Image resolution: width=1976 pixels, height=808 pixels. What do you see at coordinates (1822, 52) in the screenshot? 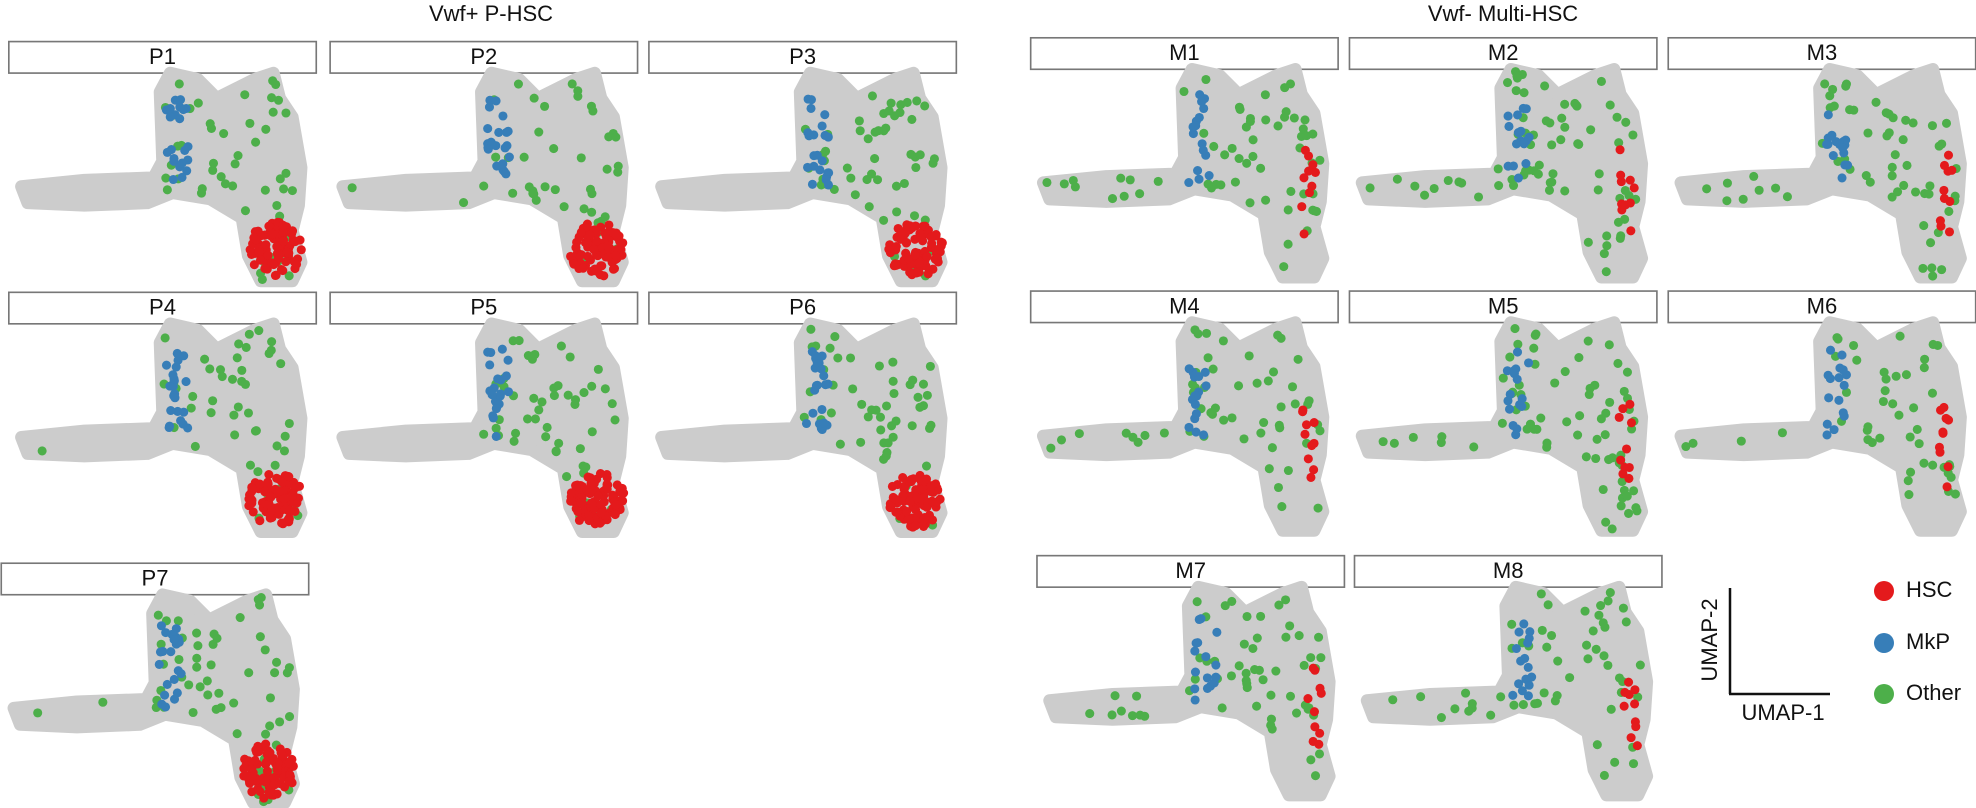
I see `panel-label: M3` at bounding box center [1822, 52].